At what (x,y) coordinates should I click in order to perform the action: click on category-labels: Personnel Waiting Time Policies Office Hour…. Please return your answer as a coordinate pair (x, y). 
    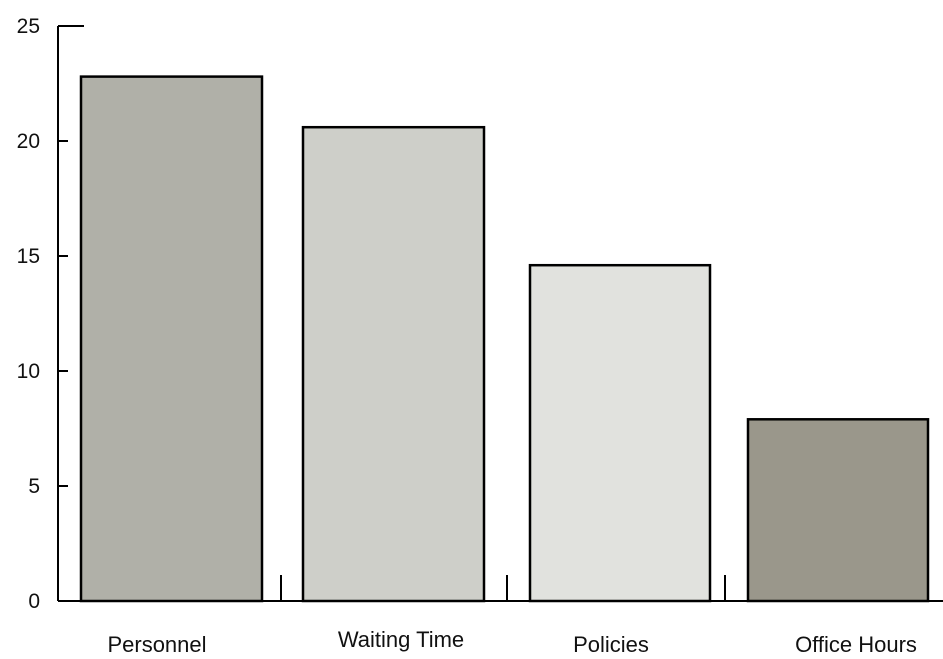
    Looking at the image, I should click on (511, 642).